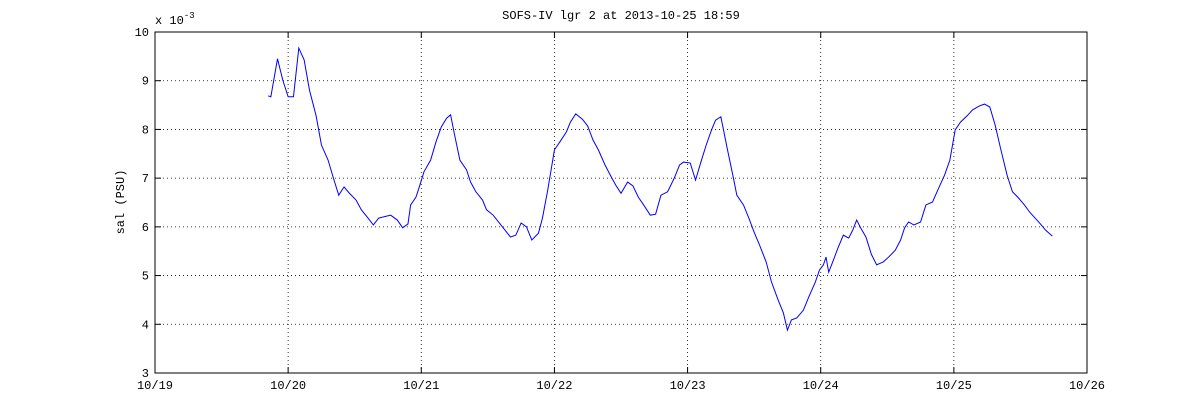  What do you see at coordinates (155, 386) in the screenshot?
I see `x-tick-label: 10/19` at bounding box center [155, 386].